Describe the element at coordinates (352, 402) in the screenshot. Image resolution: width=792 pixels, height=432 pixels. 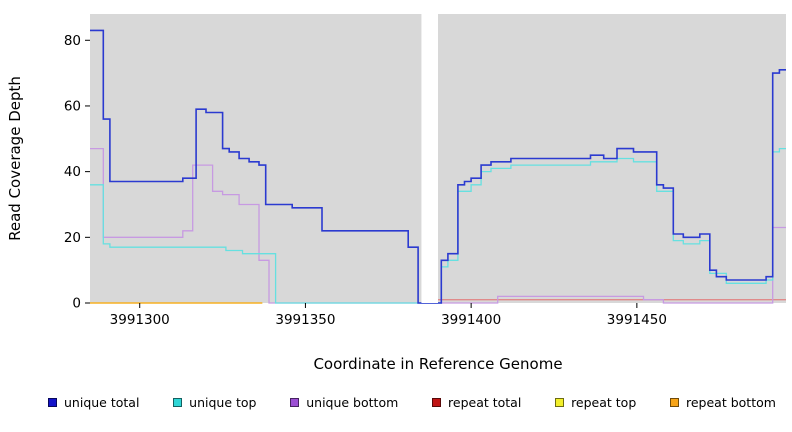
I see `legend-label-unique-bottom: unique bottom` at that location.